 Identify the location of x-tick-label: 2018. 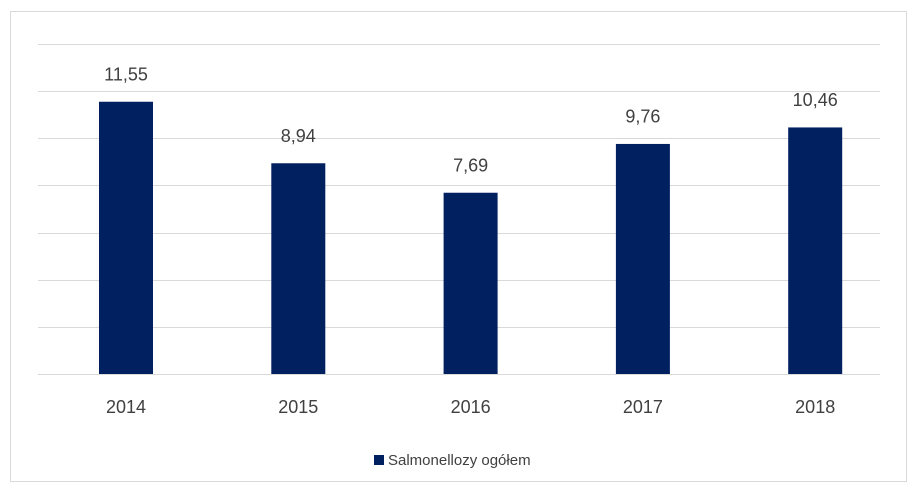
(815, 407).